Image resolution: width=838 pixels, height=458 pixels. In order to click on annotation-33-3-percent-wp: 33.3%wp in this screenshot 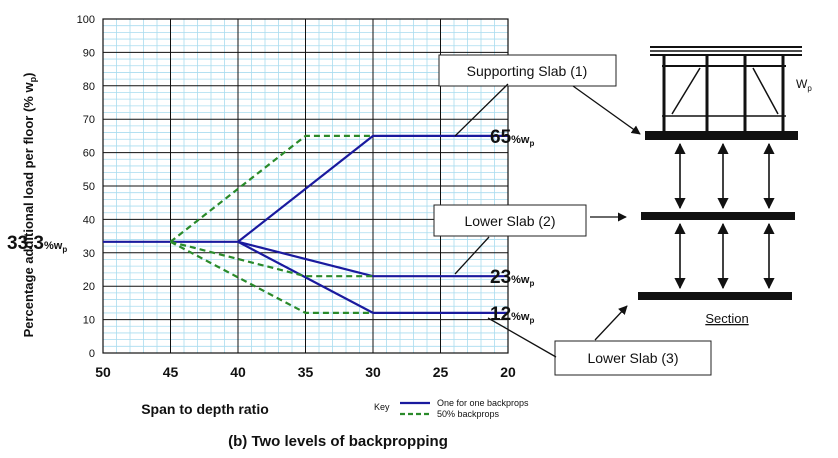, I will do `click(37, 243)`.